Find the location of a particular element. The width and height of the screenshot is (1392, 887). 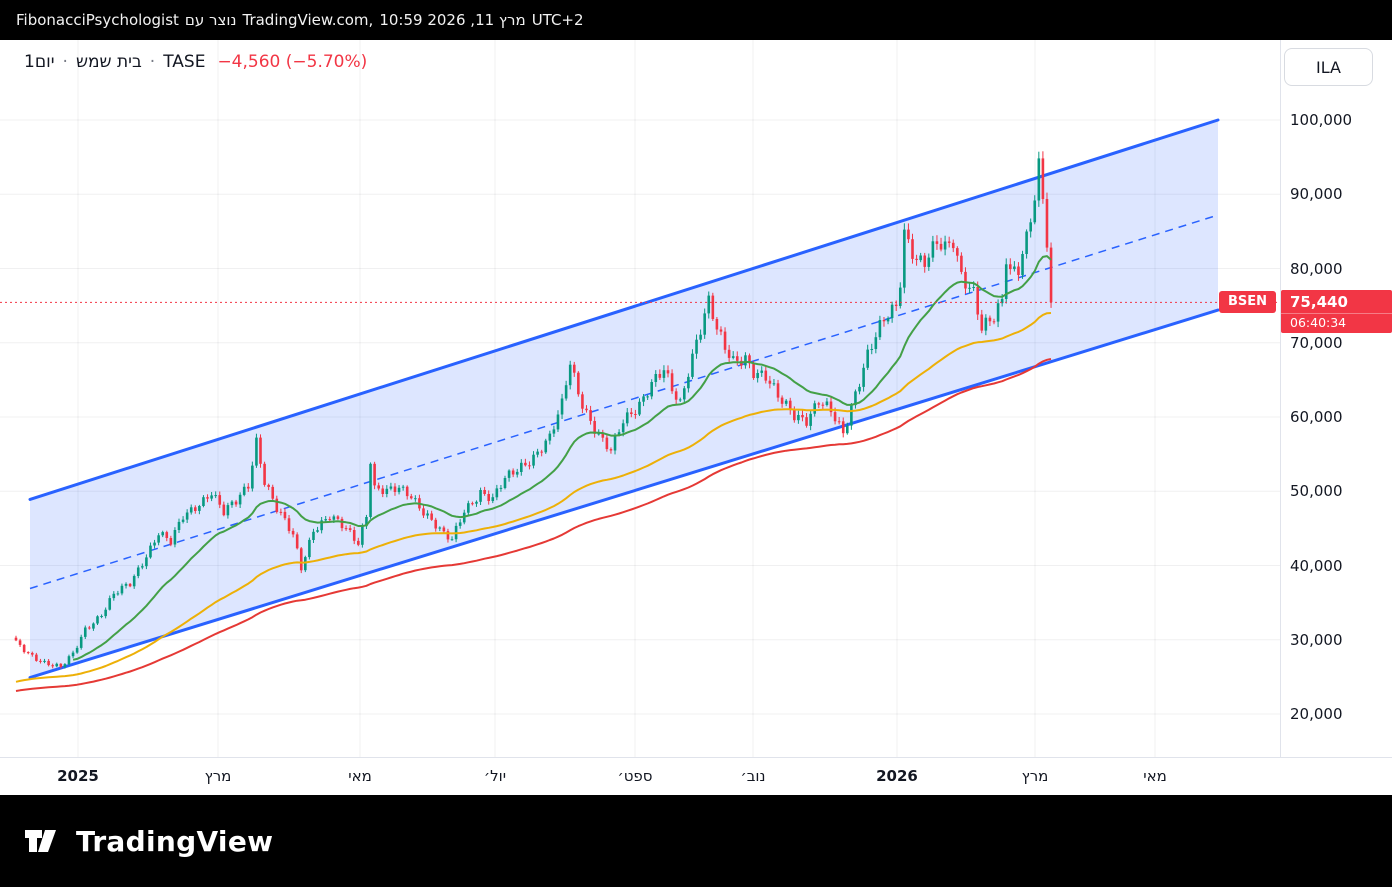

price-axis-label: 30,000 is located at coordinates (1316, 639).